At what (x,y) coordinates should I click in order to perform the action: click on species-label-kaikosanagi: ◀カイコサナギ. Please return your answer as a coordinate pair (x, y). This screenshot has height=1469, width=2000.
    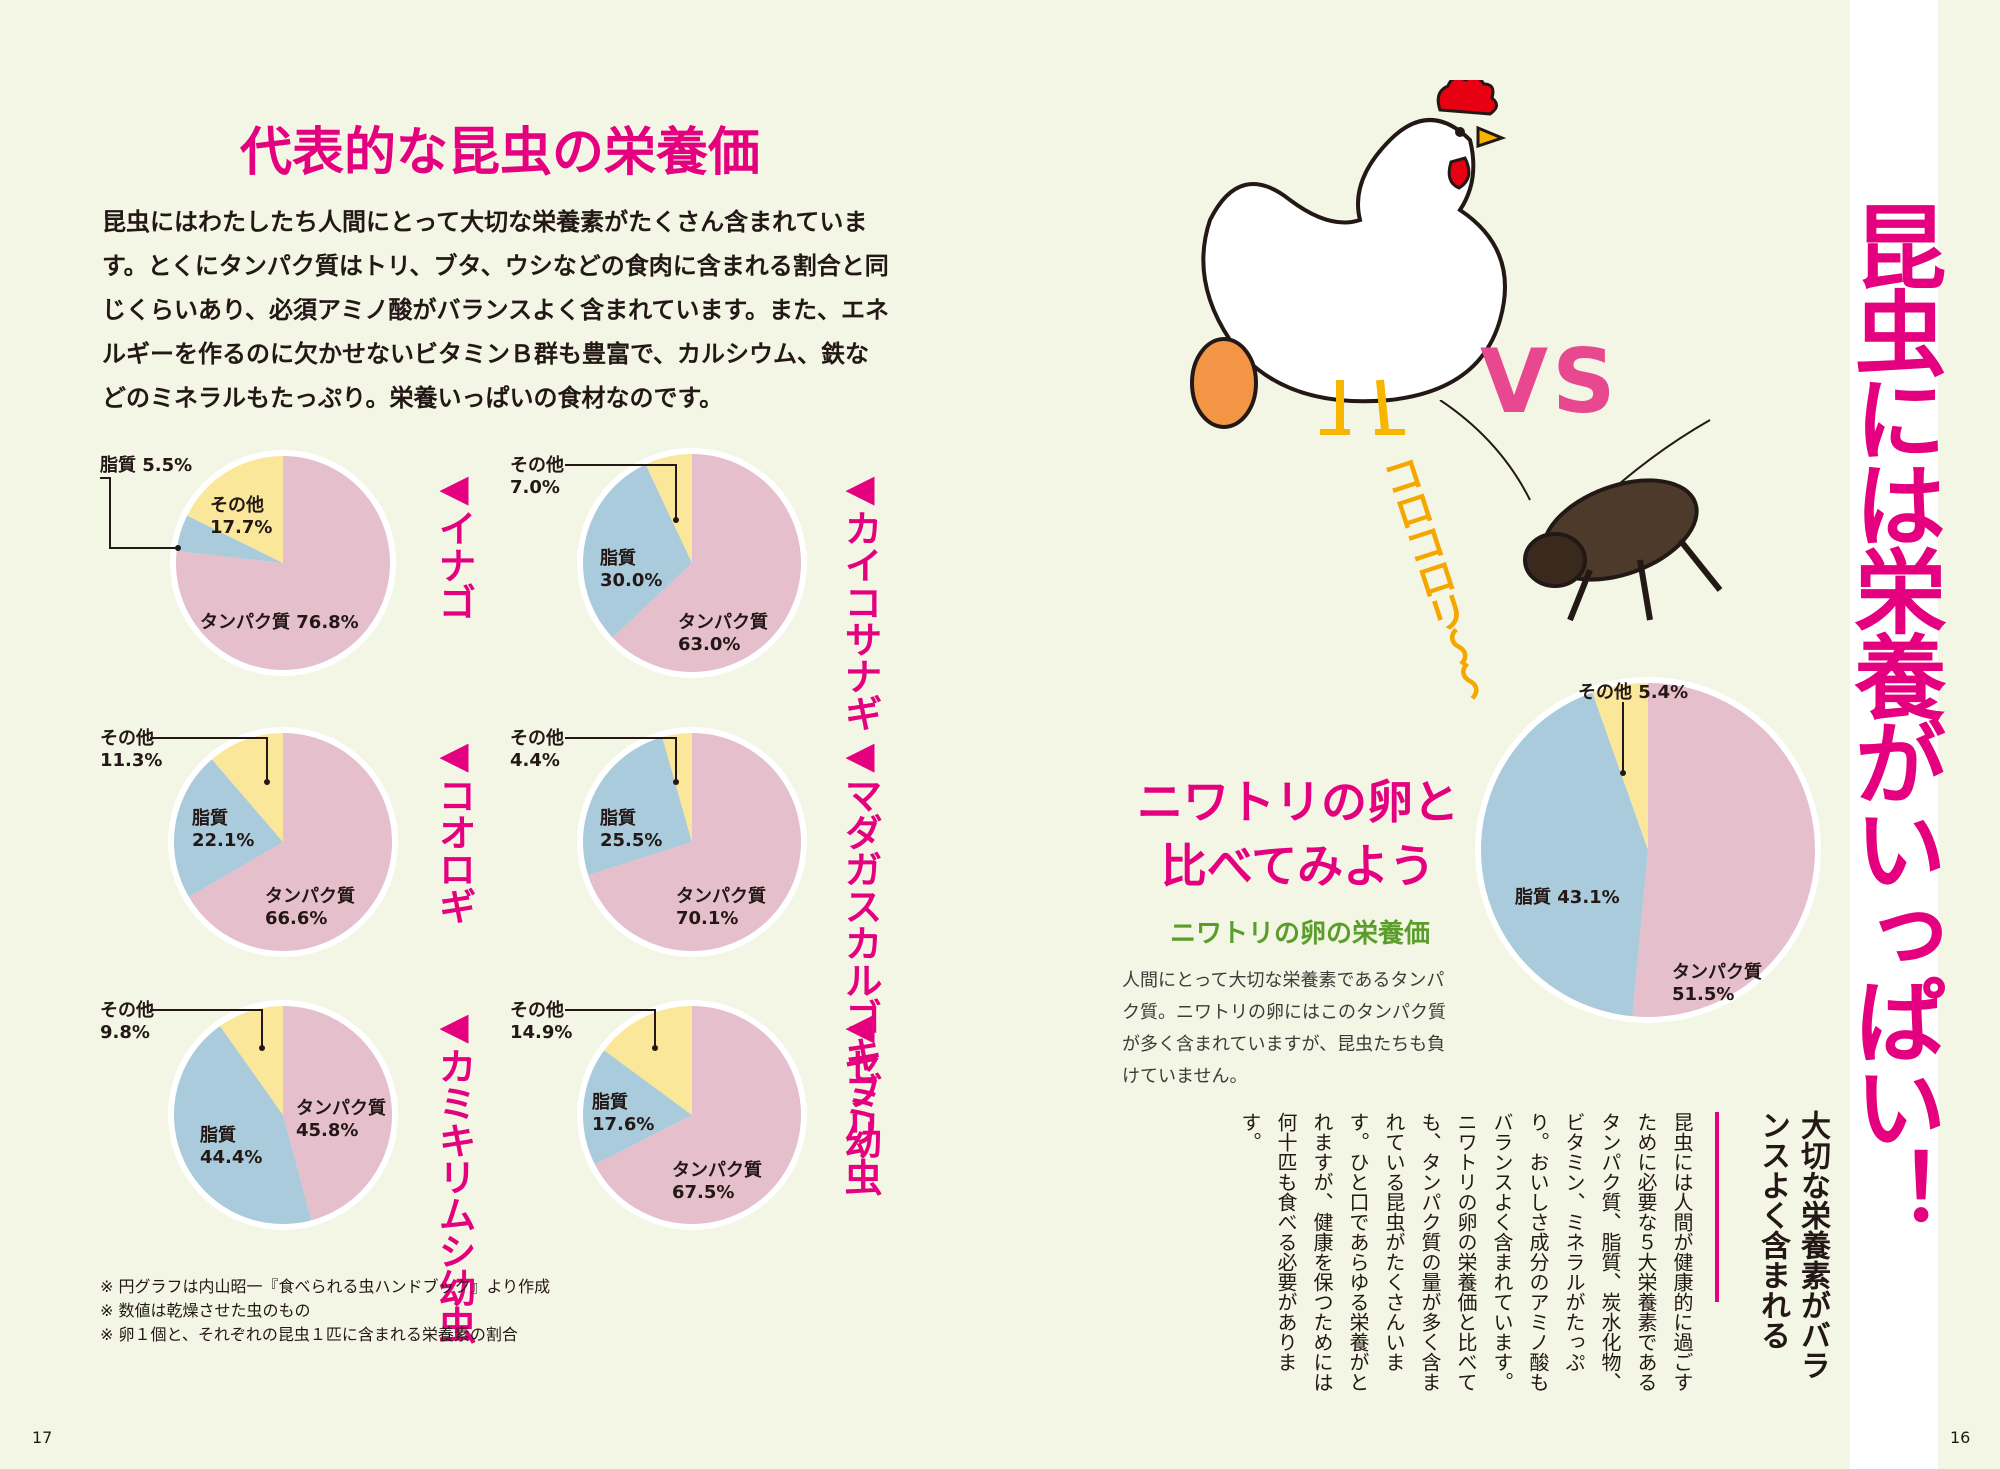
    Looking at the image, I should click on (860, 598).